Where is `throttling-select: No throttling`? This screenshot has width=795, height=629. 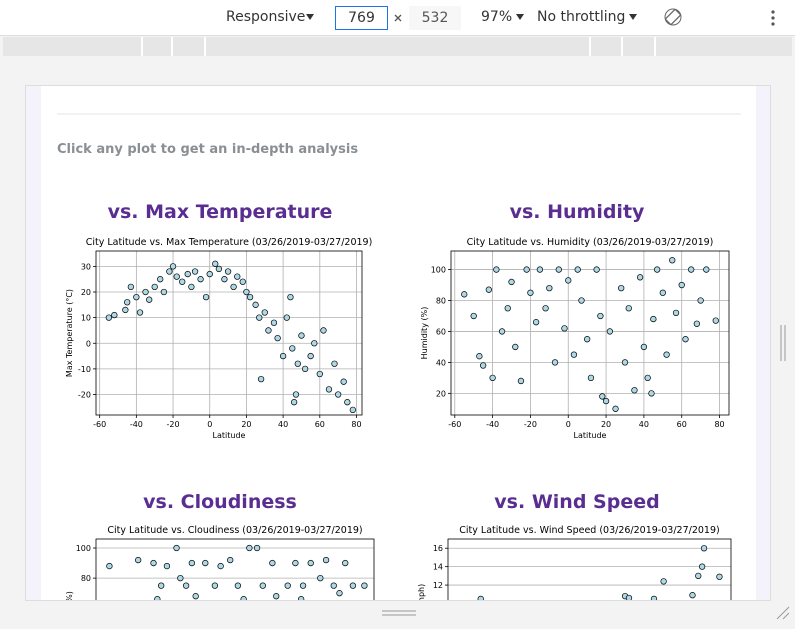 throttling-select: No throttling is located at coordinates (581, 17).